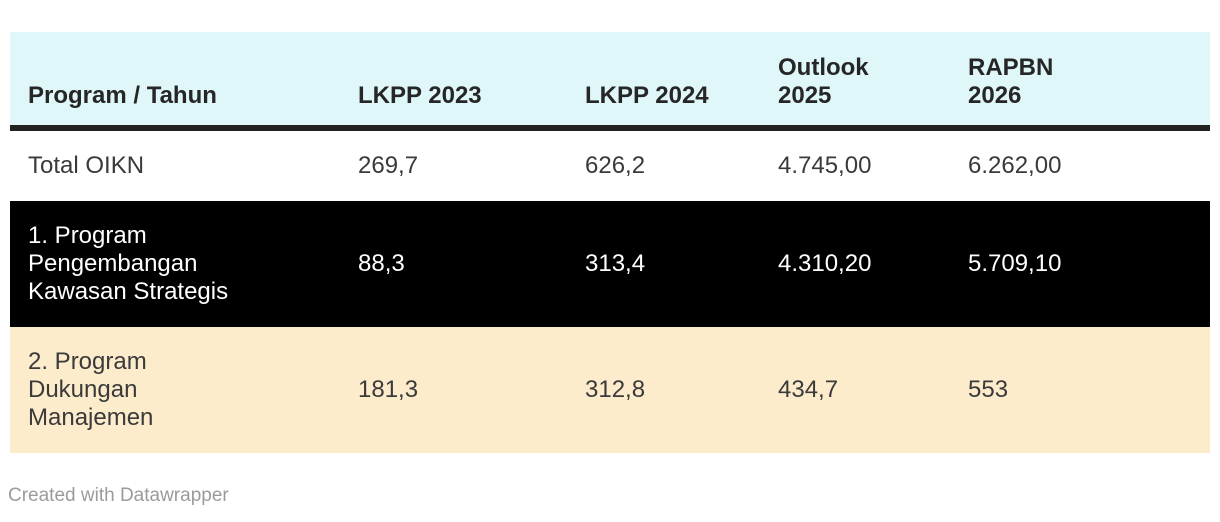  Describe the element at coordinates (663, 264) in the screenshot. I see `cell-pengembangan-lkpp-2024: 313,4` at that location.